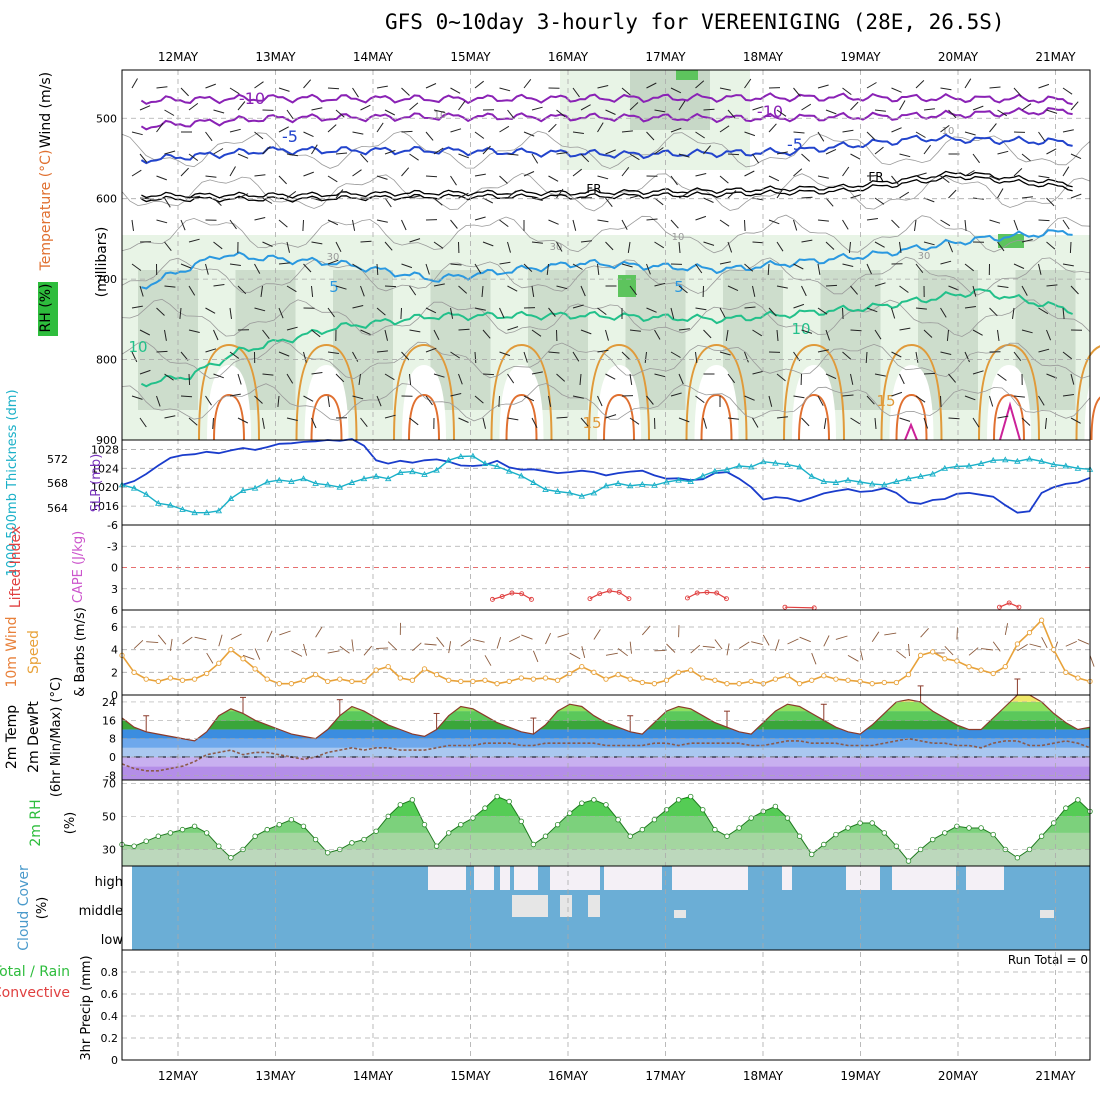 This screenshot has width=1100, height=1104. Describe the element at coordinates (101, 911) in the screenshot. I see `cloud-level-label: middle` at that location.